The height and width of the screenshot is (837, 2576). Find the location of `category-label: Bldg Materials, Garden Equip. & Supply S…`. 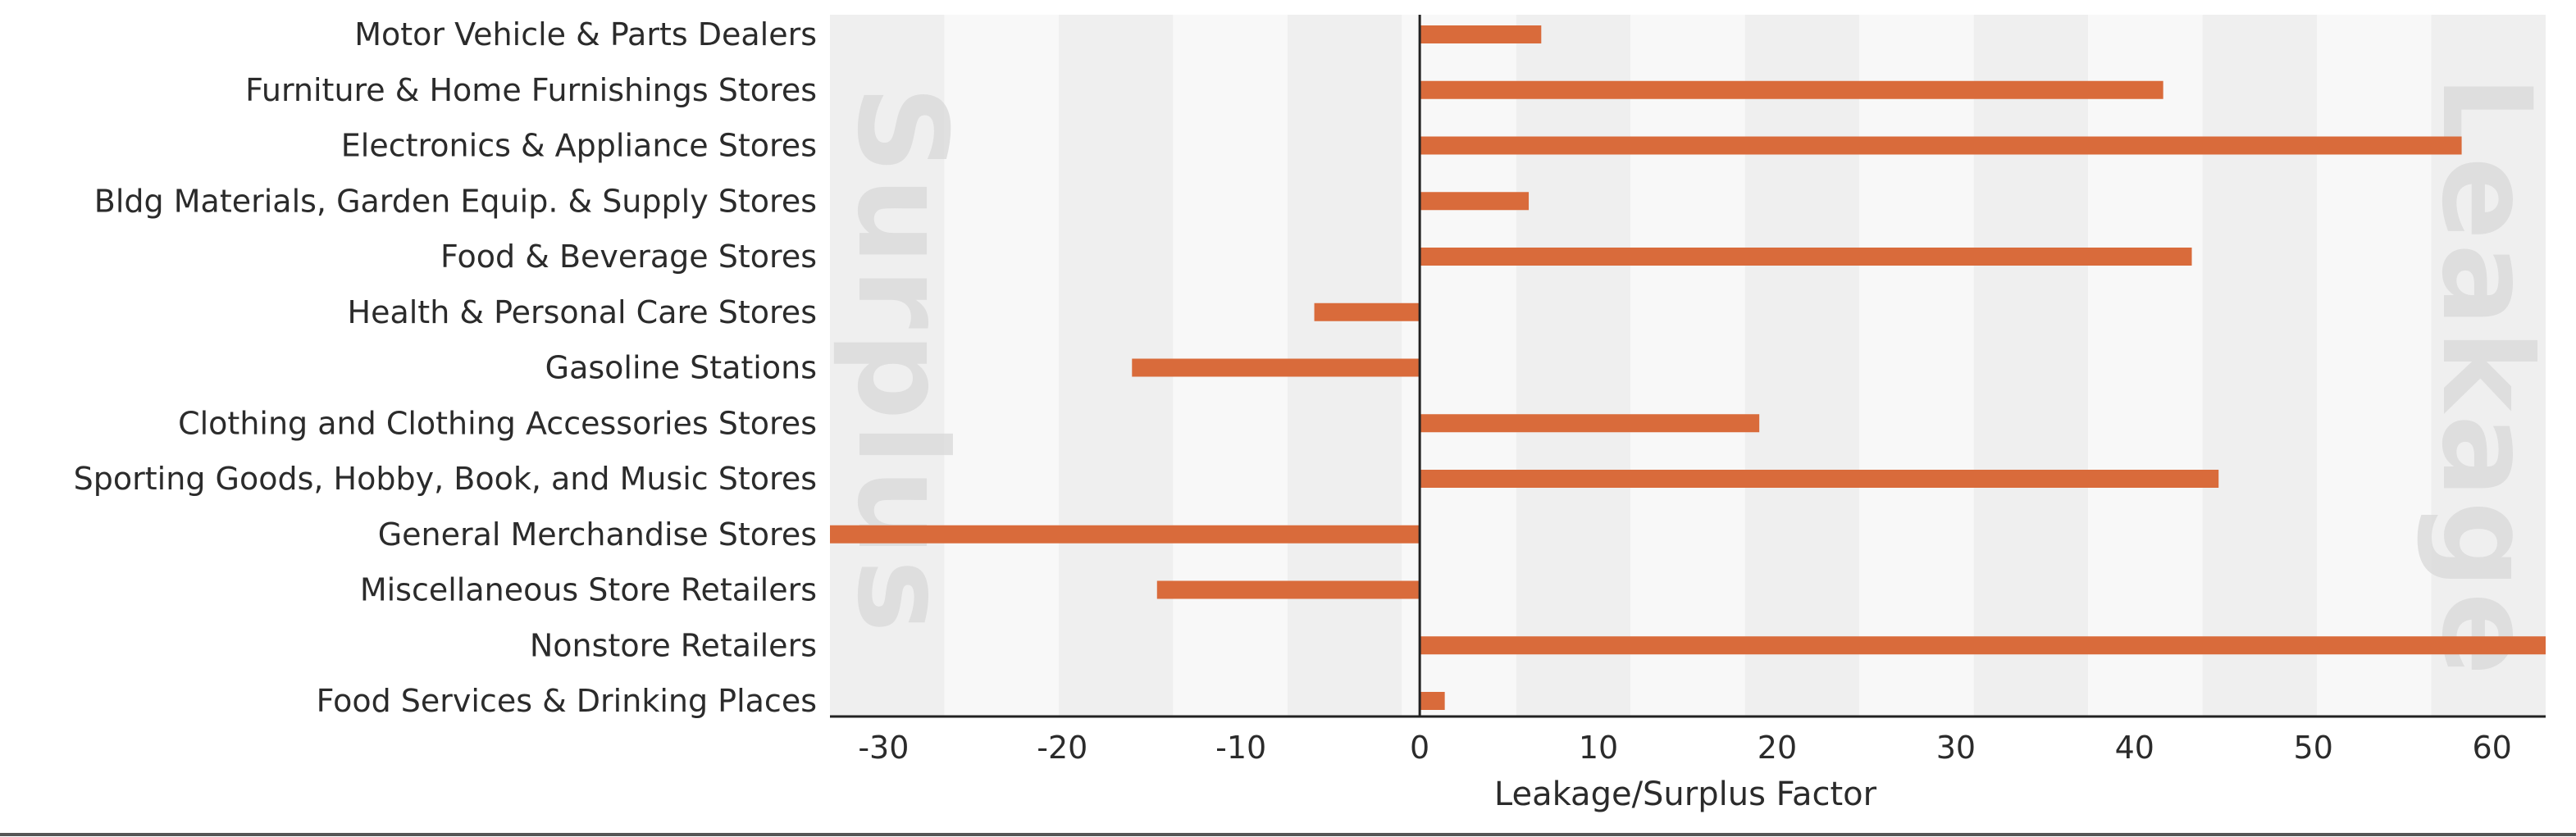

category-label: Bldg Materials, Garden Equip. & Supply S… is located at coordinates (455, 201).